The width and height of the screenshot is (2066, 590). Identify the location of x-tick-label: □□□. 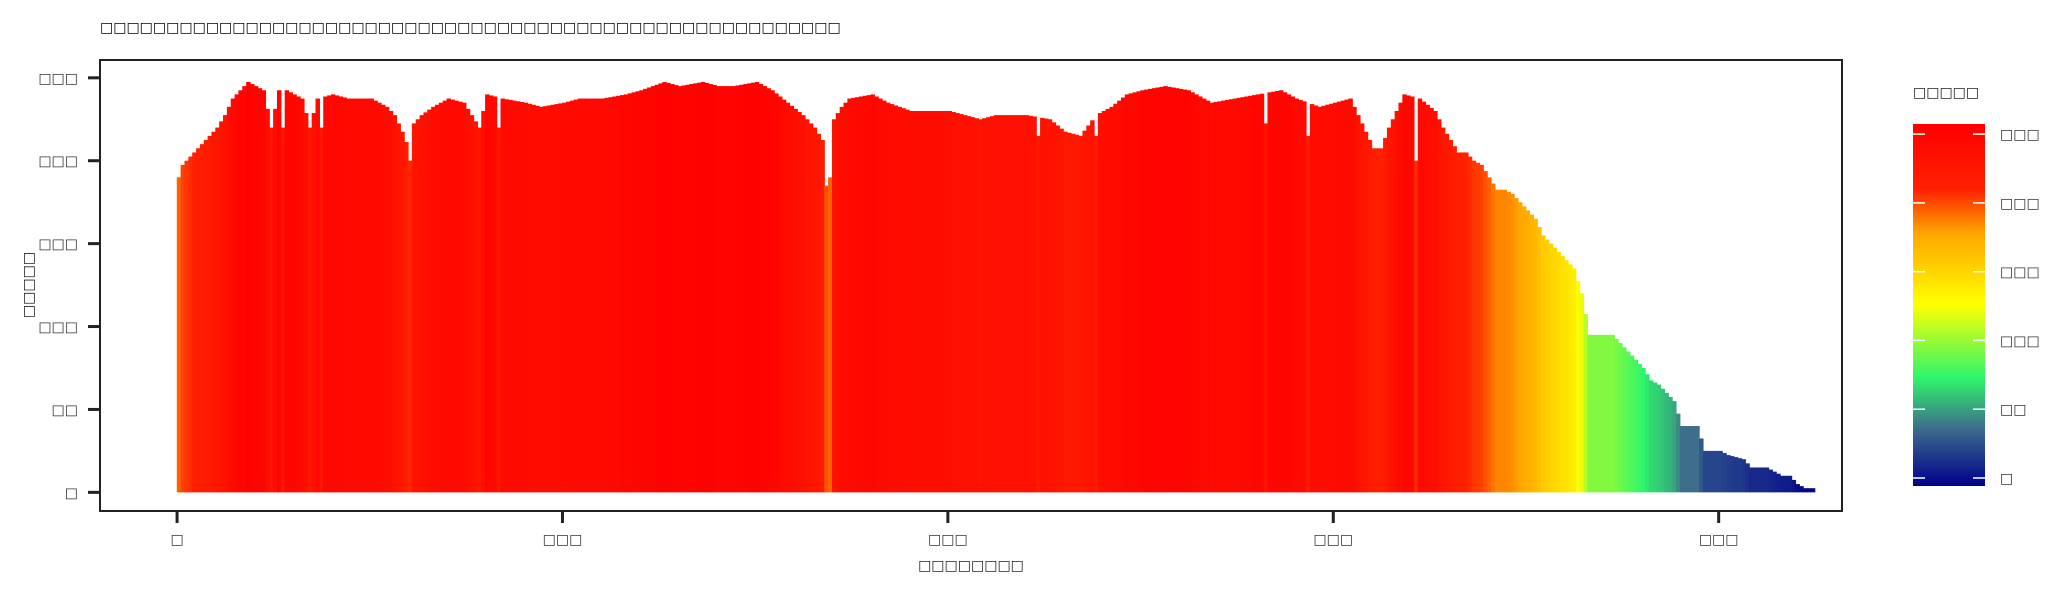
(948, 540).